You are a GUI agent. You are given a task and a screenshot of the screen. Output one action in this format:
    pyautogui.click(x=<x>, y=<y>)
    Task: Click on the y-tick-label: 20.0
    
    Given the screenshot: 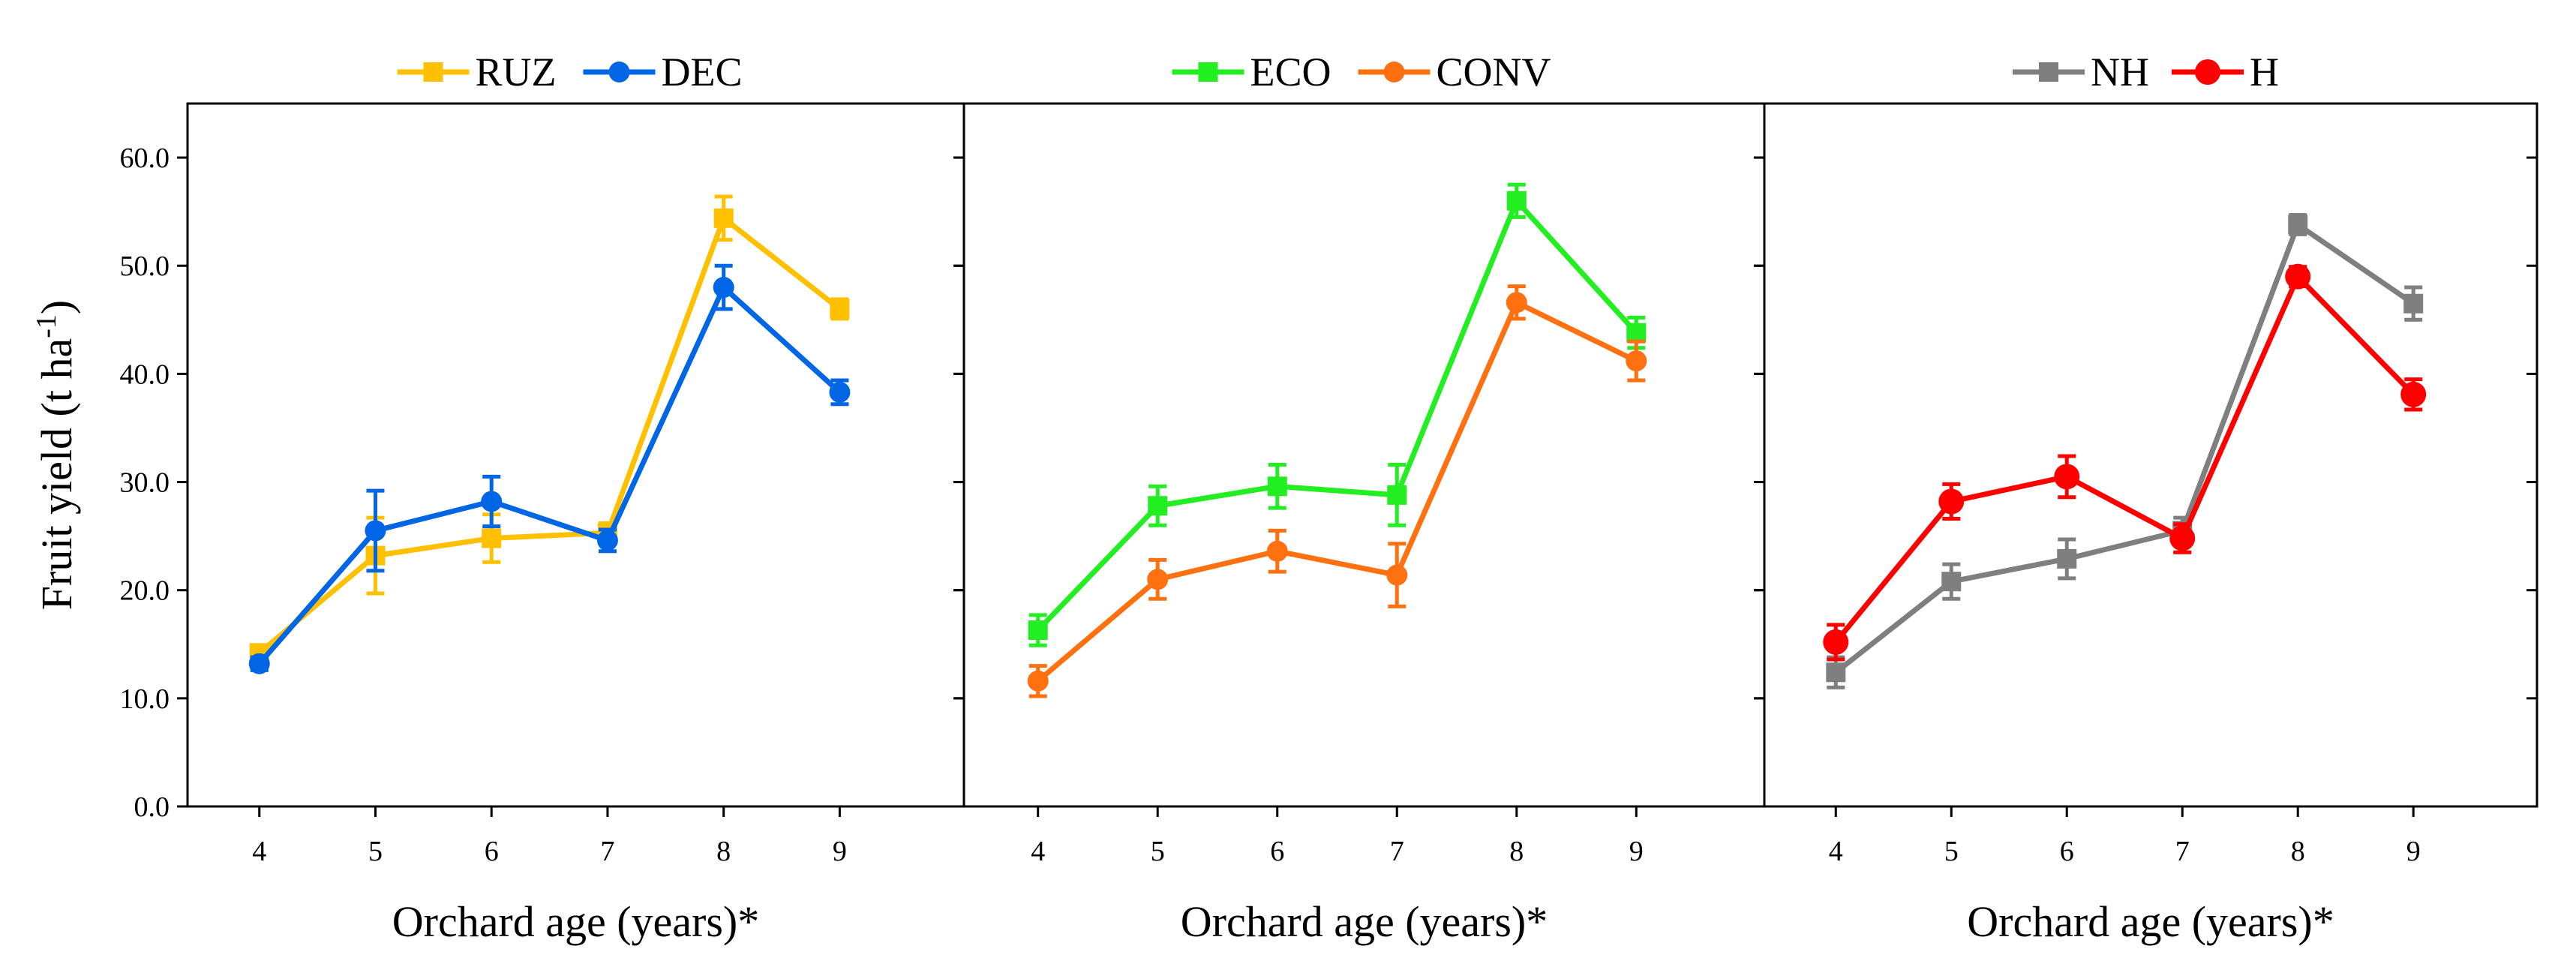 What is the action you would take?
    pyautogui.click(x=145, y=591)
    